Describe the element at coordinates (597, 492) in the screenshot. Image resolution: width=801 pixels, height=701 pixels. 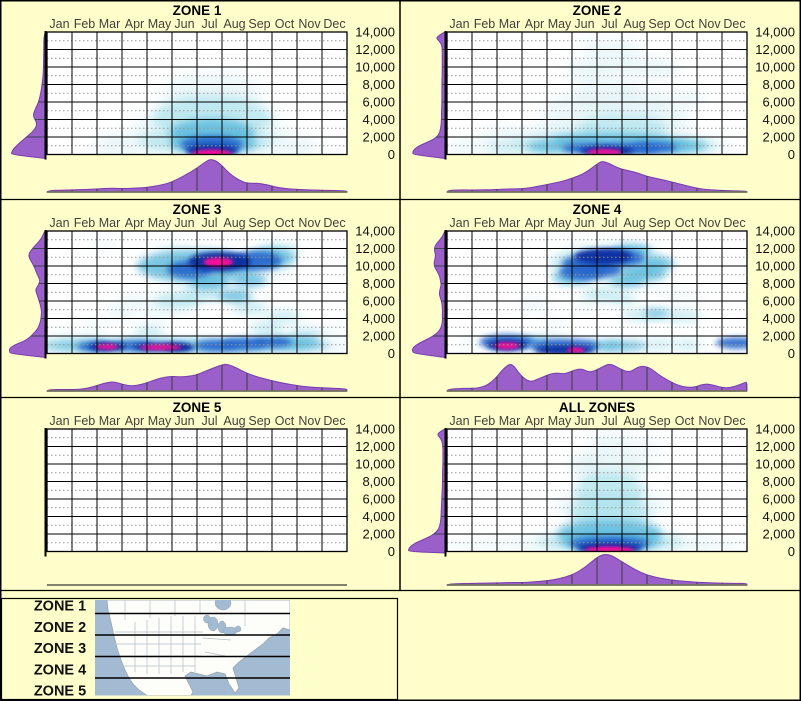
I see `heatmap-blobs` at that location.